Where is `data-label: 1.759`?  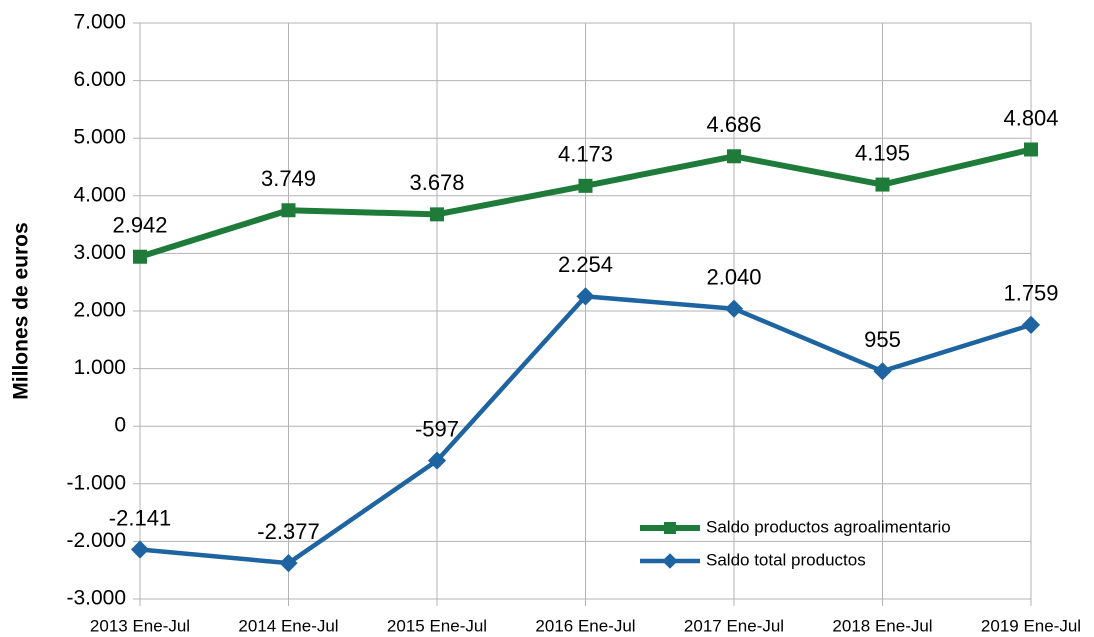 data-label: 1.759 is located at coordinates (1030, 293).